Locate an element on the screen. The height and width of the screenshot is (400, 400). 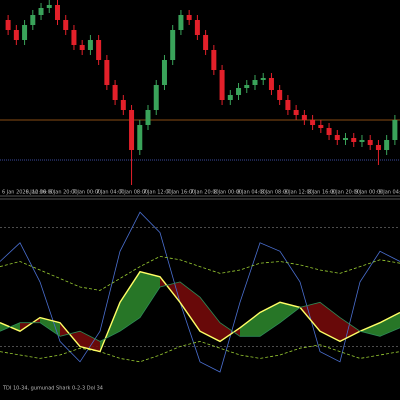
x-tick-label: 8 Jan 00:00 is located at coordinates (228, 193).